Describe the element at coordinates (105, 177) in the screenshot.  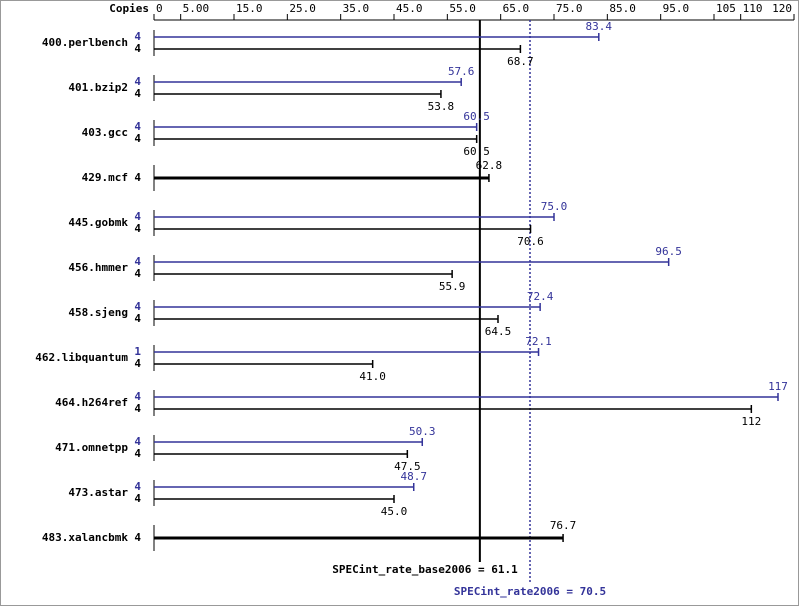
I see `benchmark-label: 429.mcf` at that location.